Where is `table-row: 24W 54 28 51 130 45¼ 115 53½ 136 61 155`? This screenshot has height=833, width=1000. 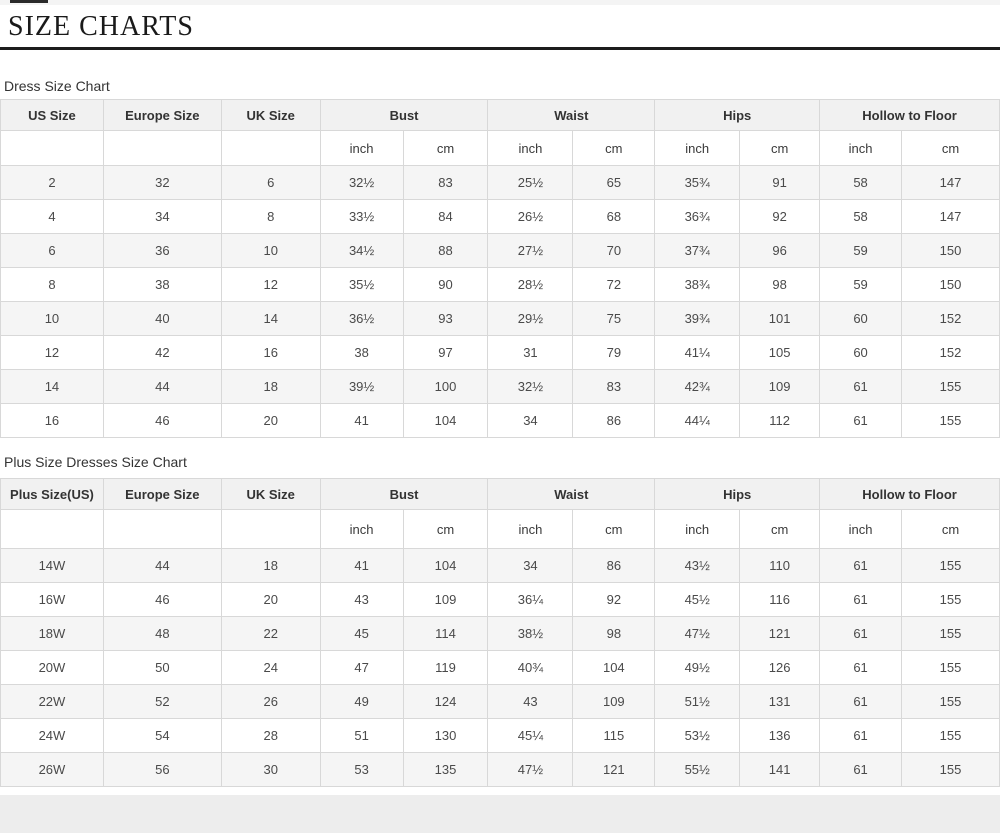 table-row: 24W 54 28 51 130 45¼ 115 53½ 136 61 155 is located at coordinates (500, 735).